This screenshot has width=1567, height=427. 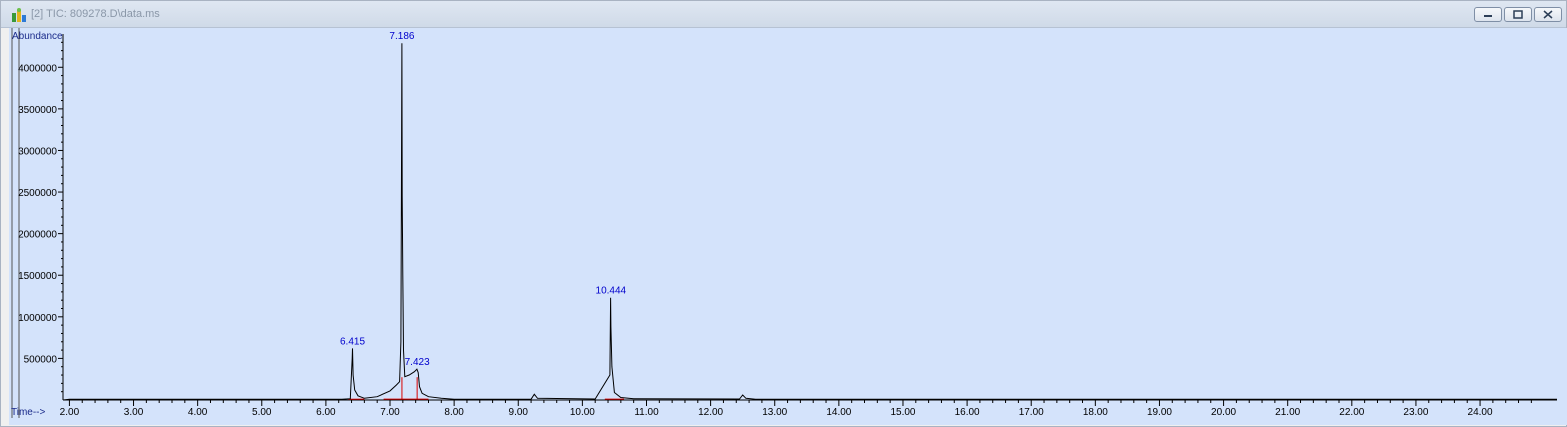 What do you see at coordinates (37, 151) in the screenshot?
I see `y-tick-label: 3000000` at bounding box center [37, 151].